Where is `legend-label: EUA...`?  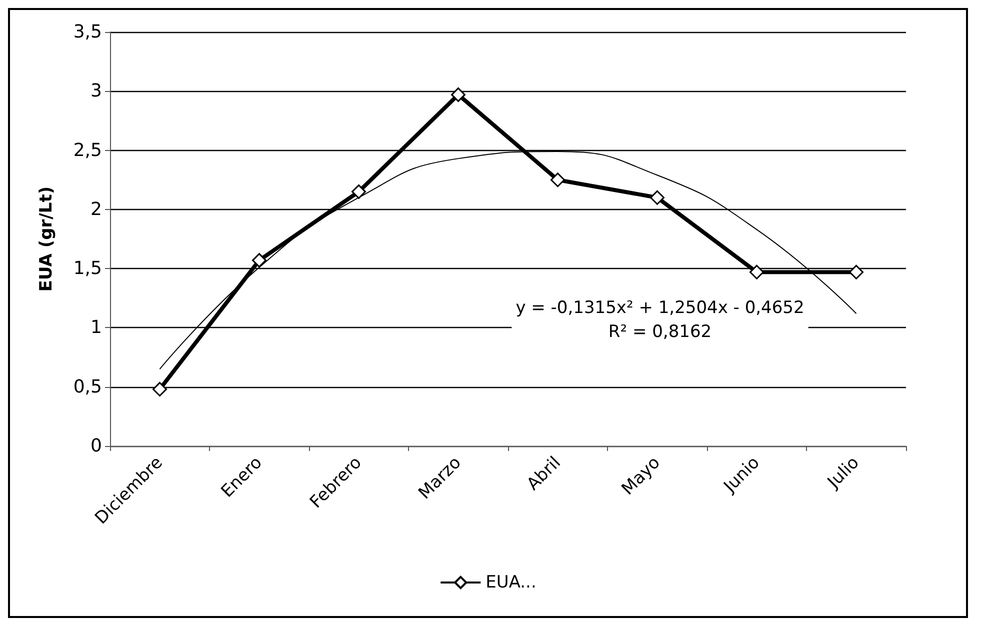 legend-label: EUA... is located at coordinates (511, 582).